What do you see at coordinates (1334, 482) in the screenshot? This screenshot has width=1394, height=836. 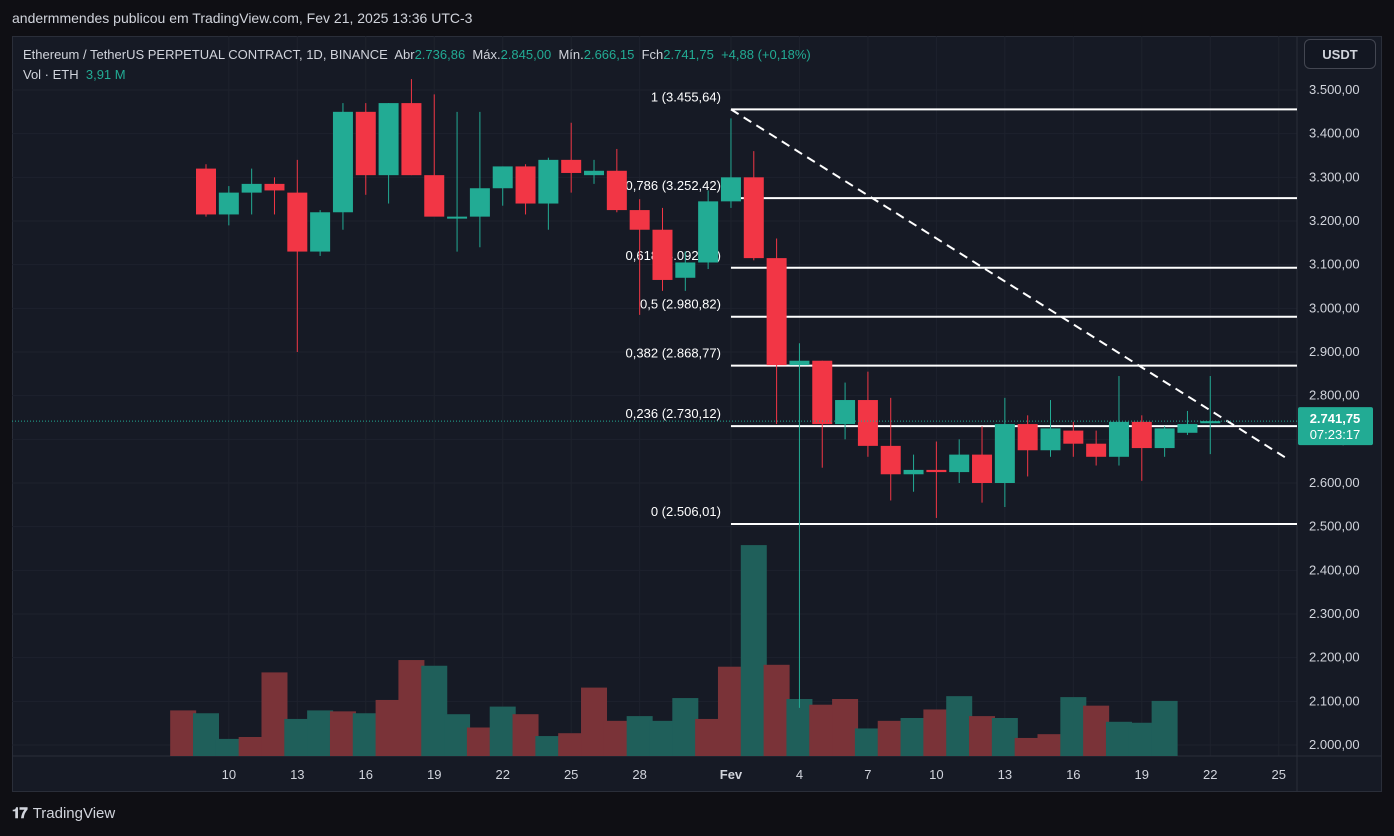 I see `y-tick-label: 2.600,00` at bounding box center [1334, 482].